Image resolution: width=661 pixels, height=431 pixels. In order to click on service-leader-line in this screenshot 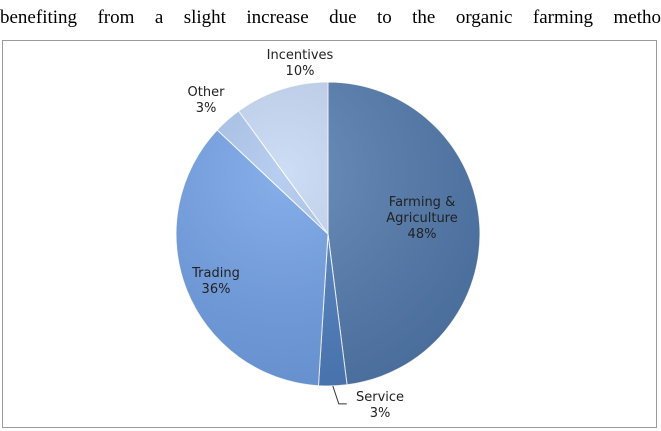, I will do `click(339, 395)`.